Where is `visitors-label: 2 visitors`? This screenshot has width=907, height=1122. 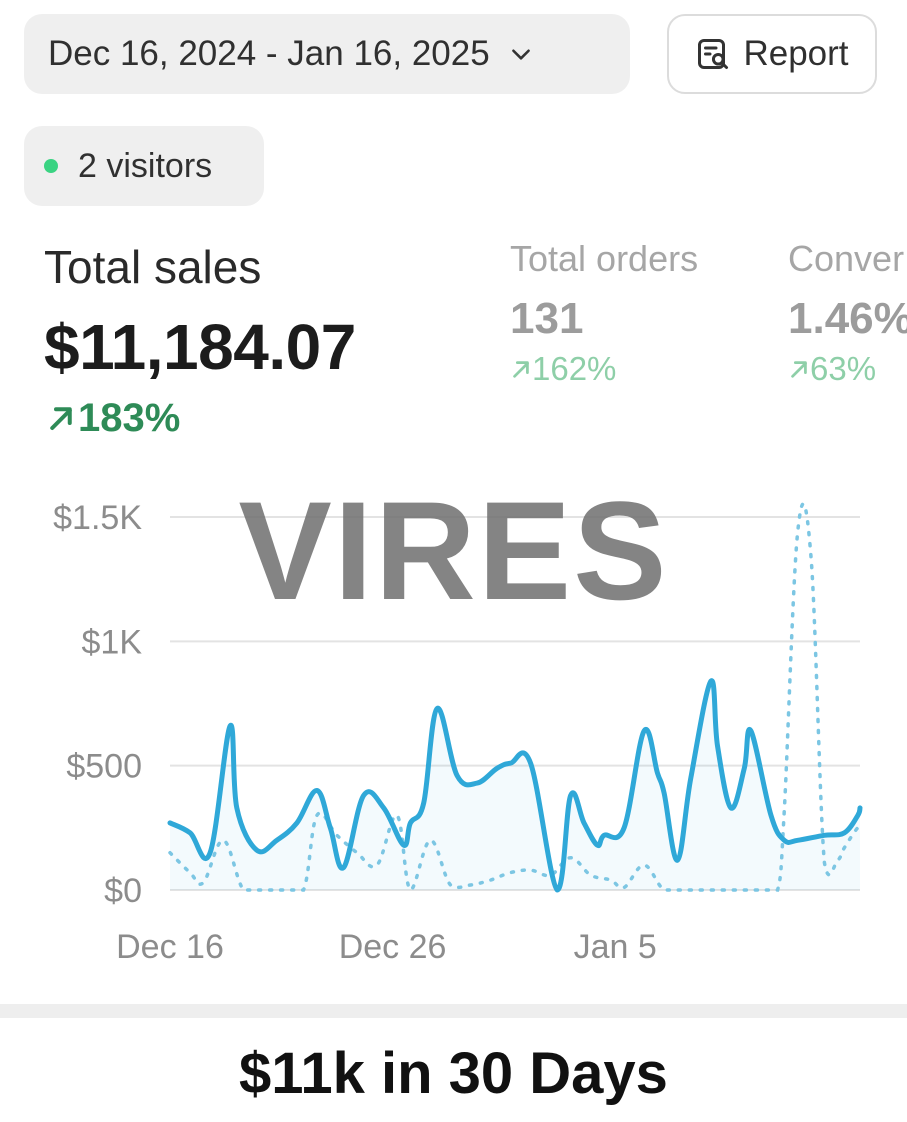 visitors-label: 2 visitors is located at coordinates (145, 165).